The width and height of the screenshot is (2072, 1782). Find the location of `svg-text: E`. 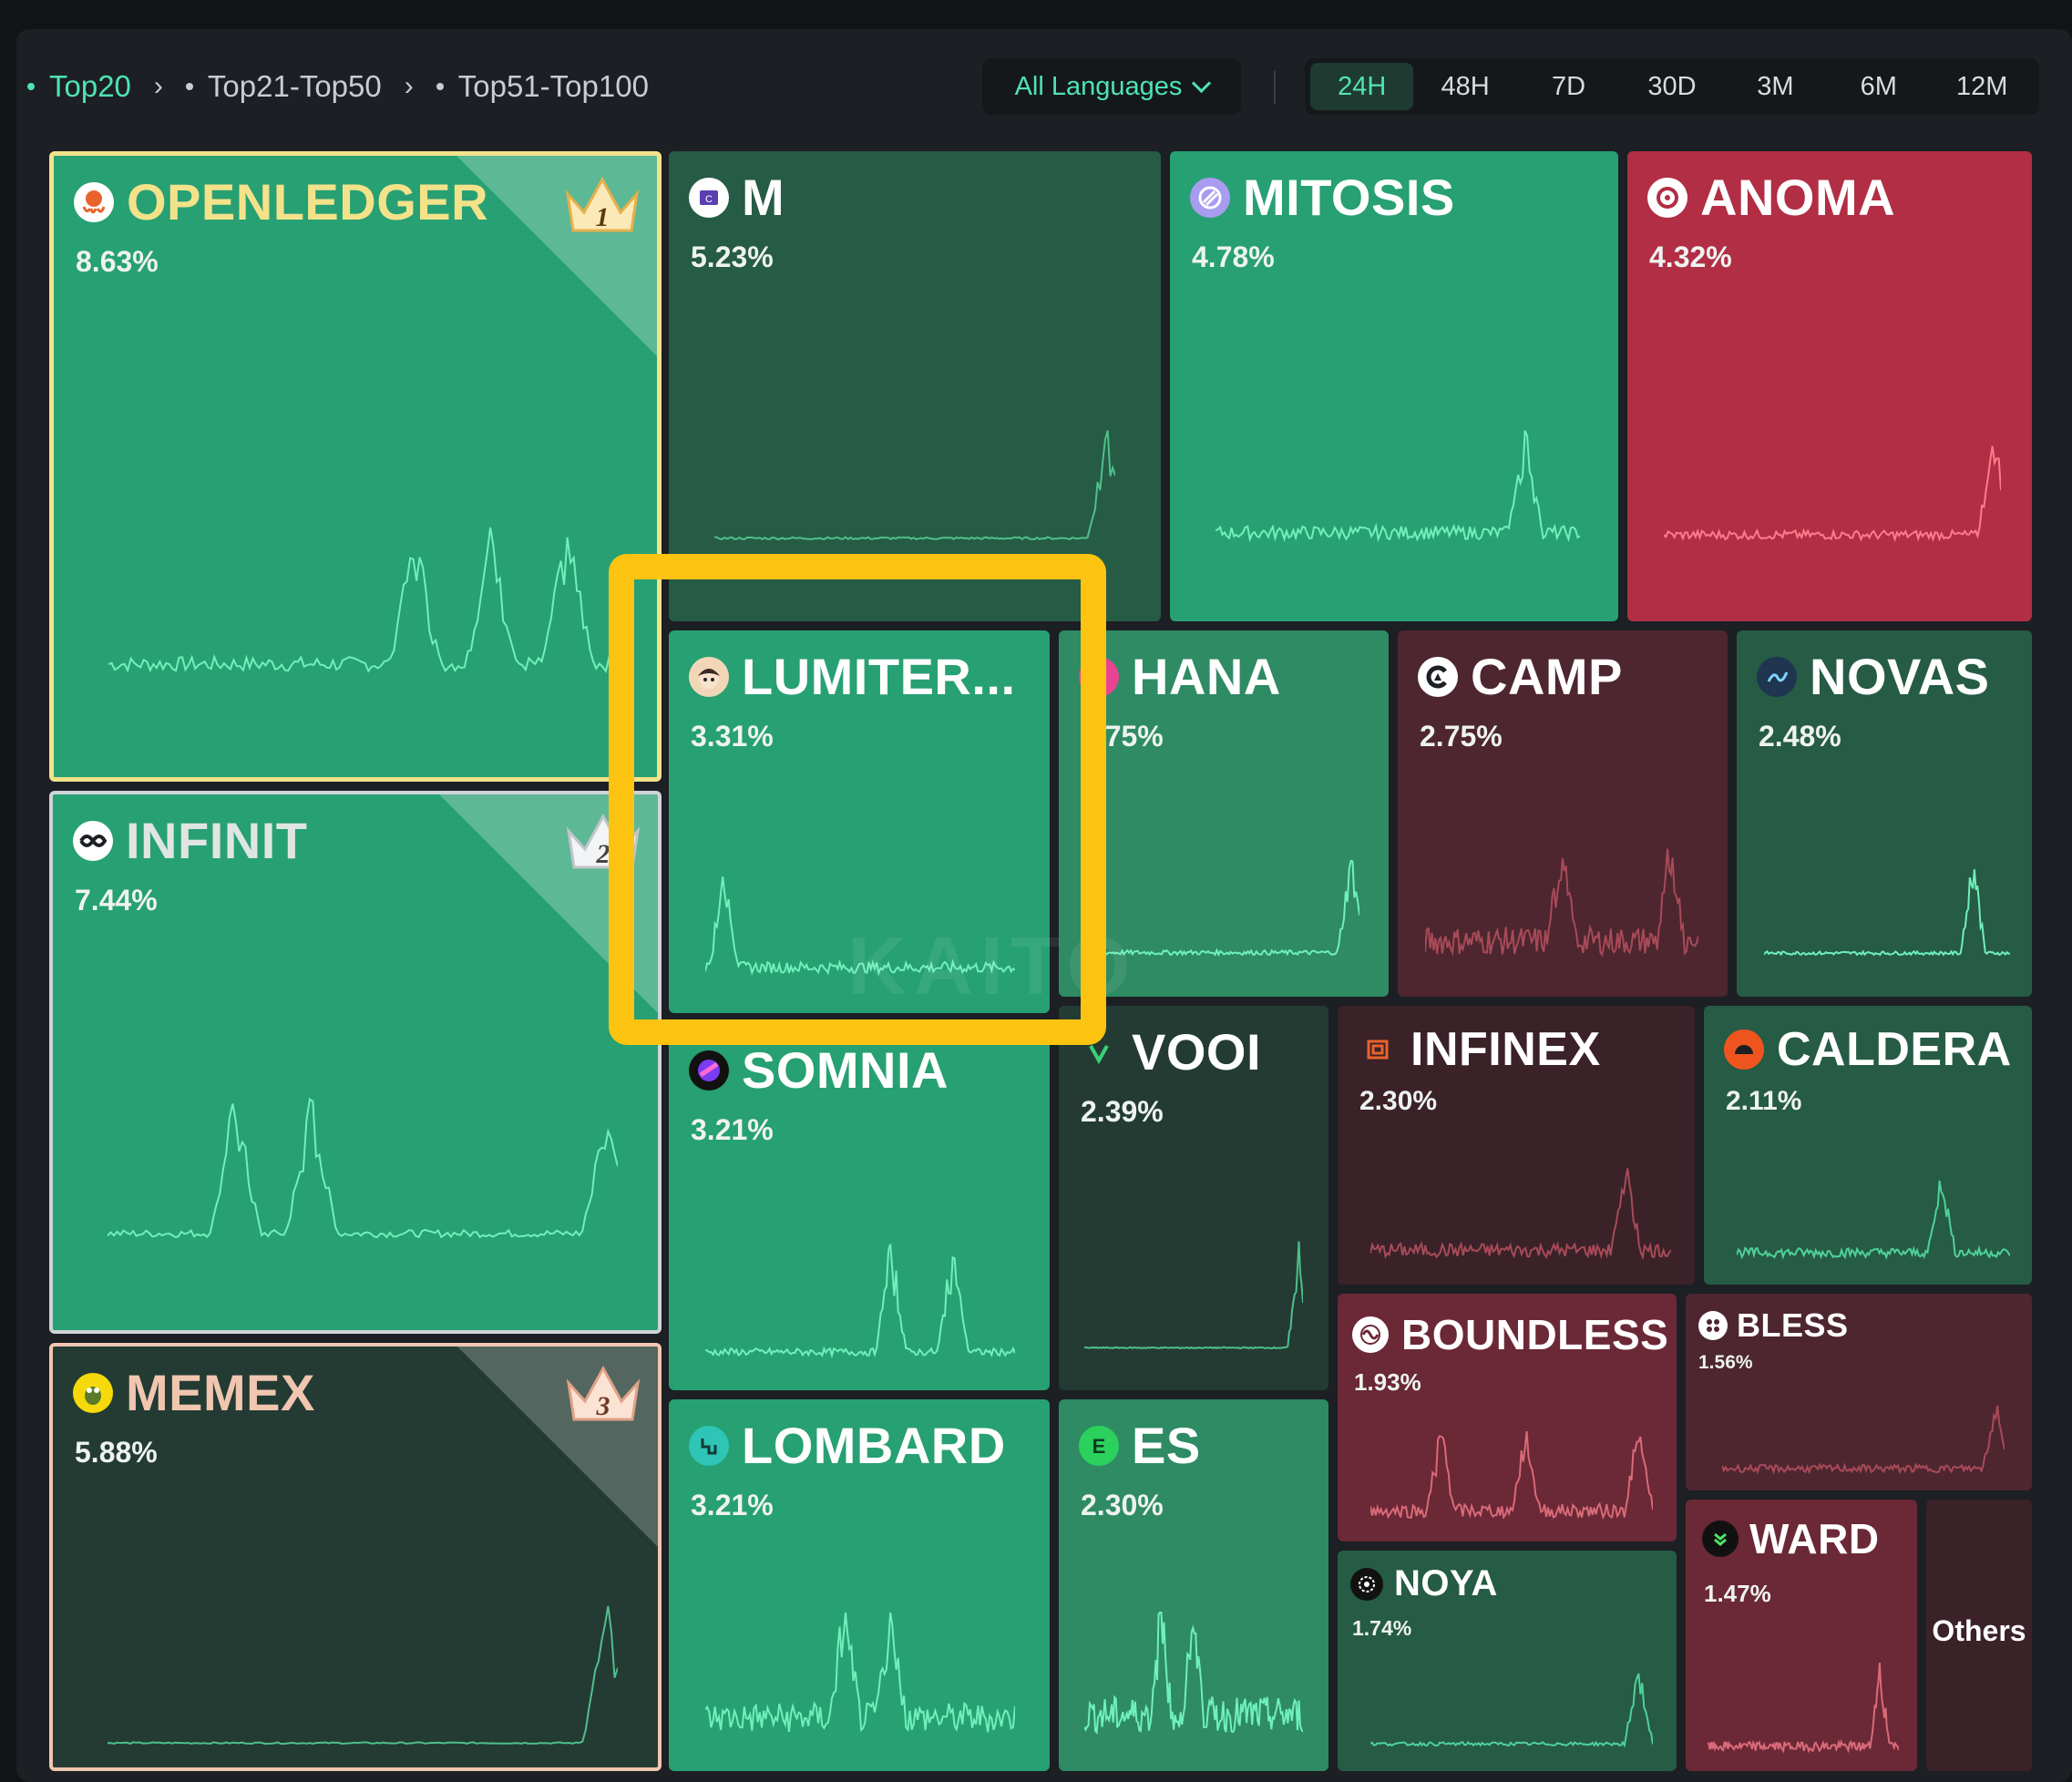

svg-text: E is located at coordinates (1099, 1446).